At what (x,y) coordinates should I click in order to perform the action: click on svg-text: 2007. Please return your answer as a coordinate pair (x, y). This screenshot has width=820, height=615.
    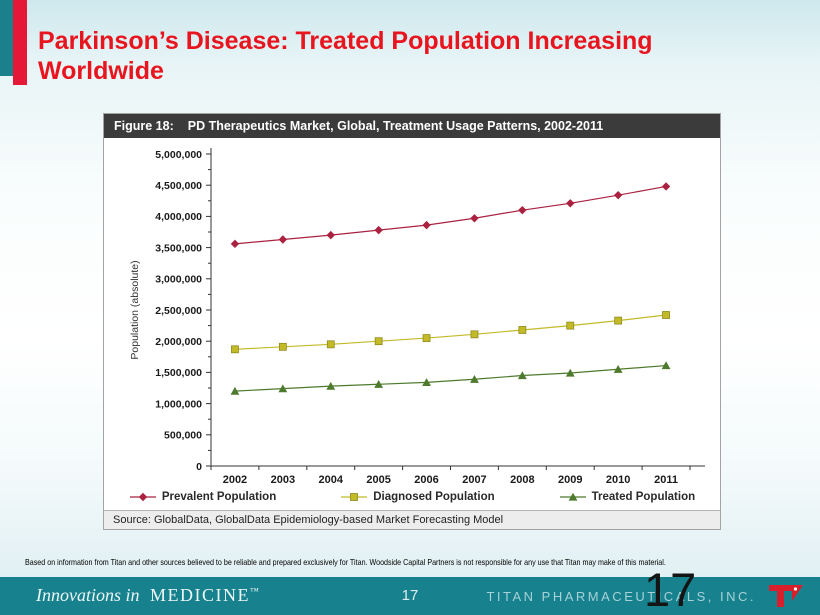
    Looking at the image, I should click on (474, 480).